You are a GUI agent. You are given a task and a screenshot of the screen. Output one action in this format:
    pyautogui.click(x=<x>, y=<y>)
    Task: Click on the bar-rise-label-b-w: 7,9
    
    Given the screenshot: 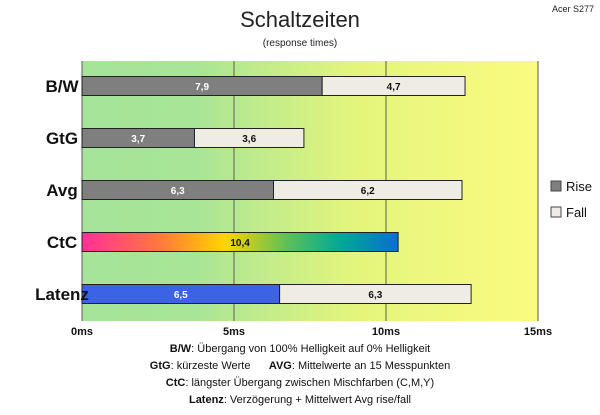 What is the action you would take?
    pyautogui.click(x=202, y=87)
    